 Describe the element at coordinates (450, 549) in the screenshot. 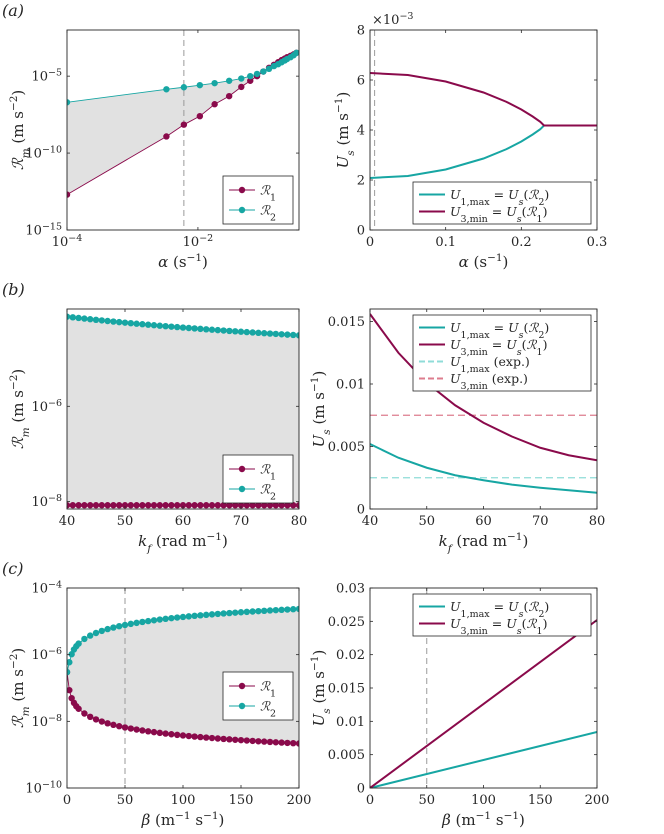

I see `label-part: f` at that location.